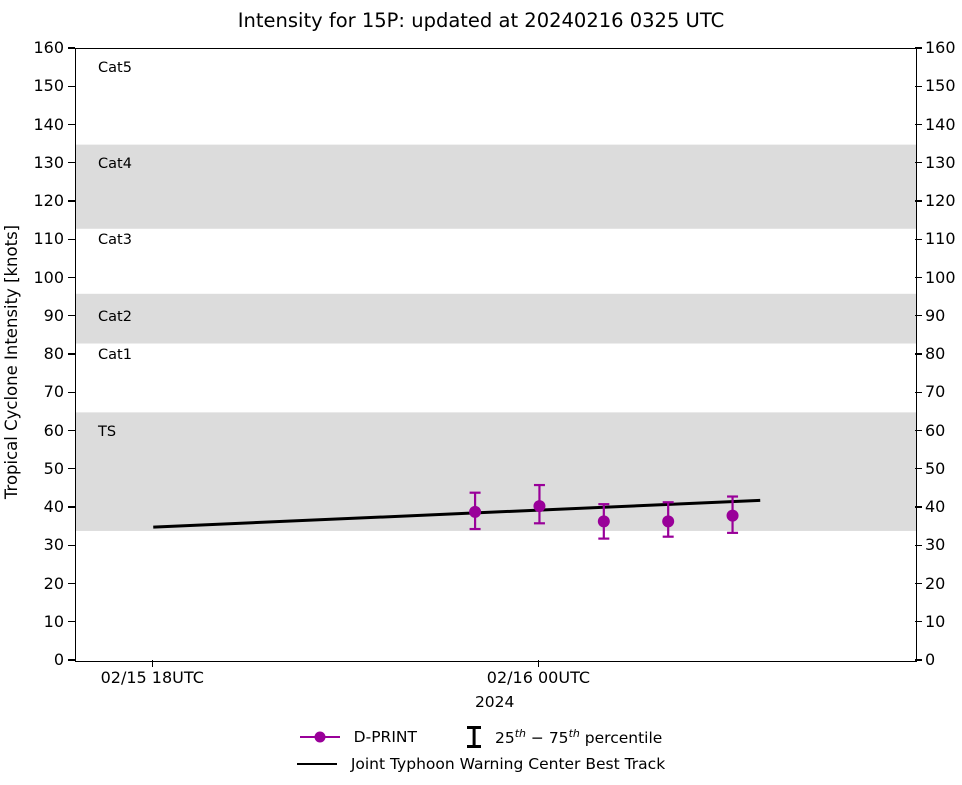 The image size is (962, 785). I want to click on y-tick-label-left: 160, so click(48, 47).